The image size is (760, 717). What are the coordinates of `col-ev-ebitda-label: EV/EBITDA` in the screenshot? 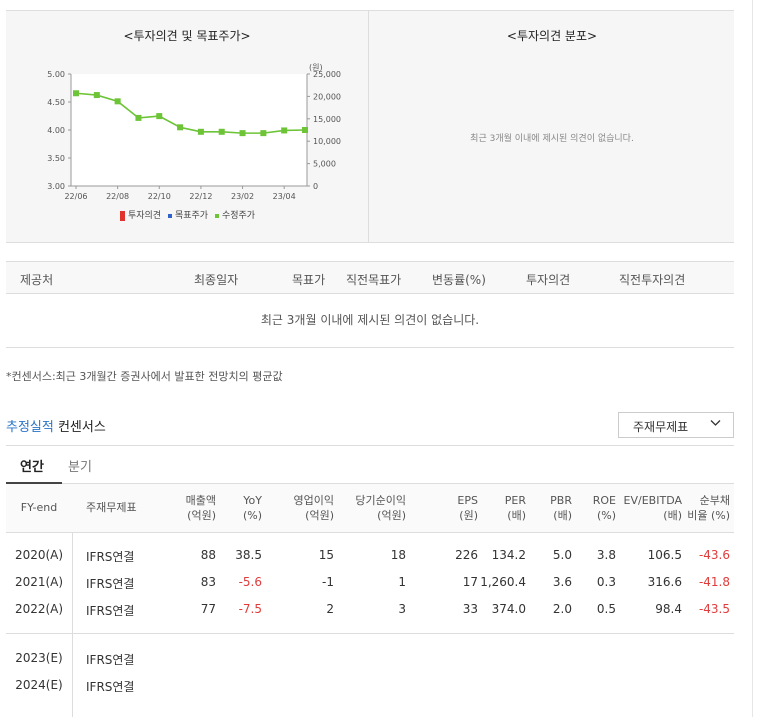 It's located at (652, 500).